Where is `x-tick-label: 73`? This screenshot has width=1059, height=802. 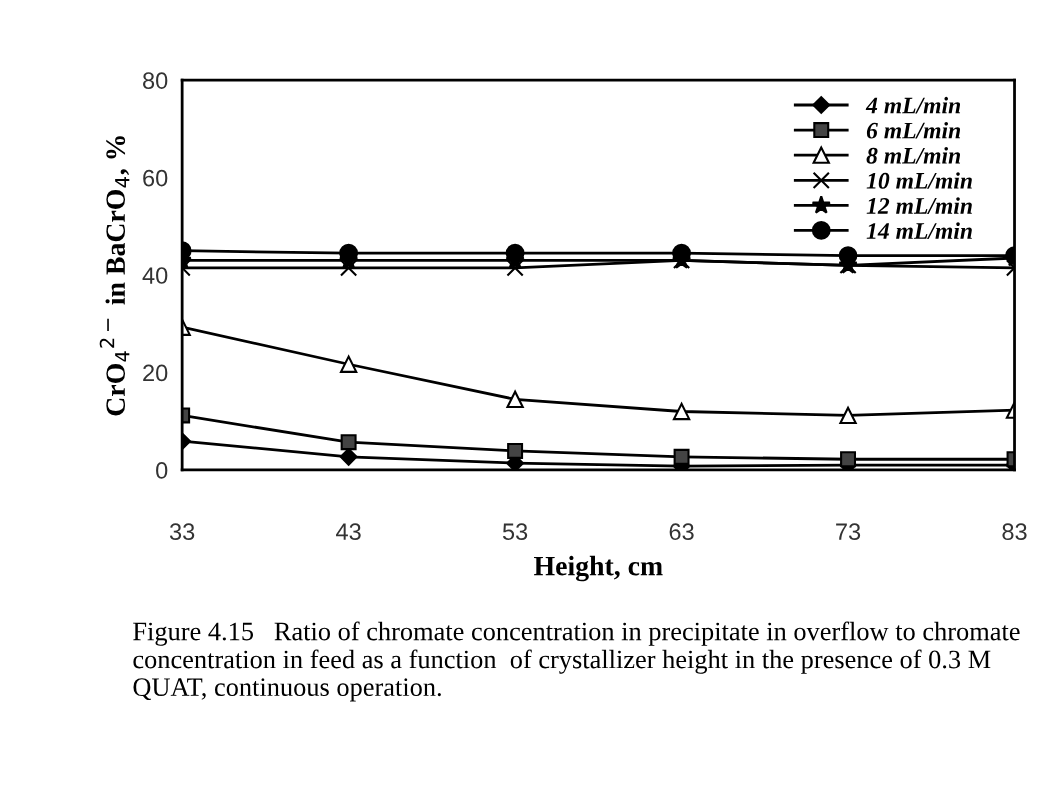 x-tick-label: 73 is located at coordinates (848, 532).